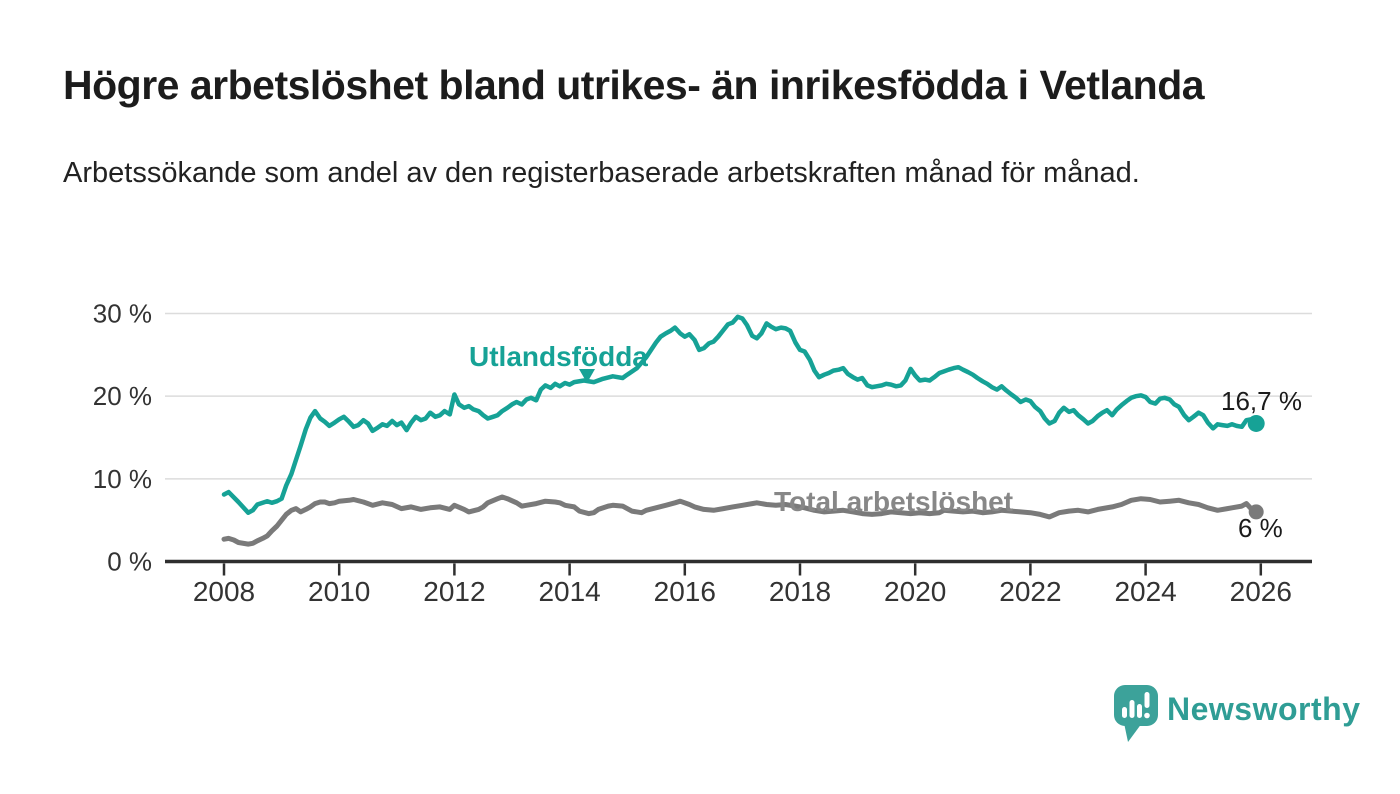 The width and height of the screenshot is (1400, 794). I want to click on x-tick-label: 2018, so click(800, 591).